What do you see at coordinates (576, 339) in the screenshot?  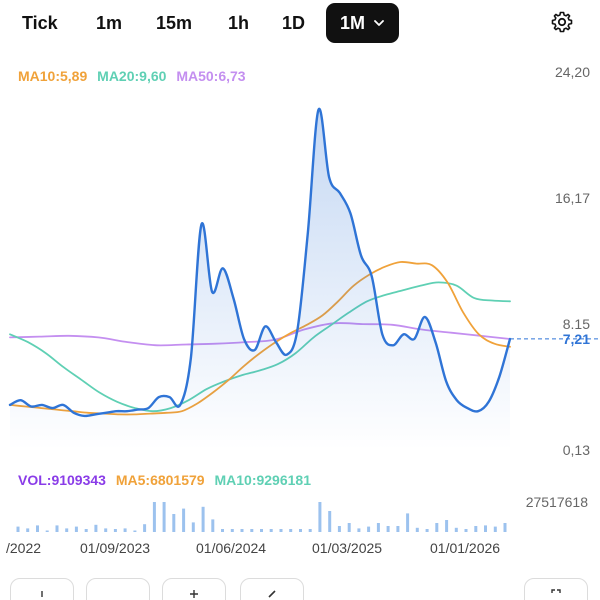 I see `current-price-label: 7,21` at bounding box center [576, 339].